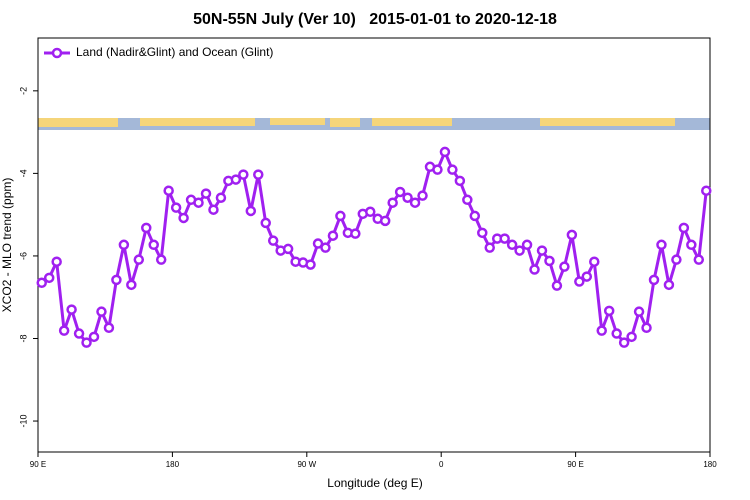 The height and width of the screenshot is (500, 750). I want to click on y-tick-label: -8, so click(23, 338).